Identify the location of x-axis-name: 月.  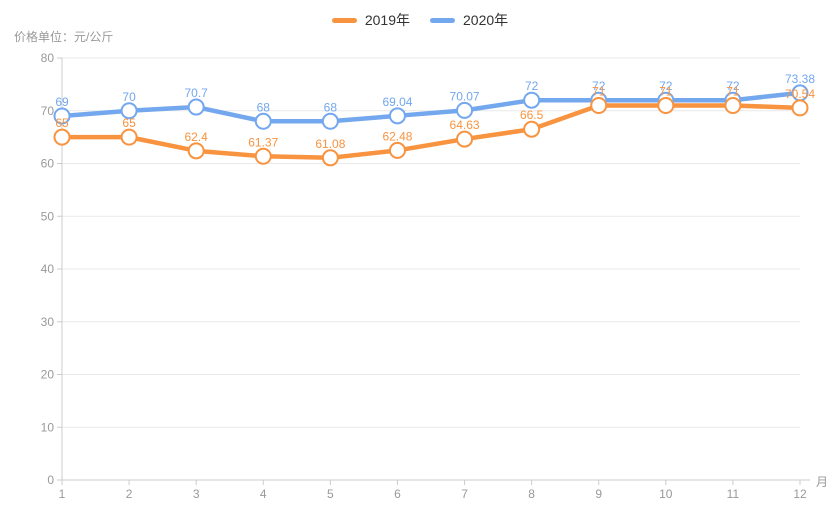
(822, 482).